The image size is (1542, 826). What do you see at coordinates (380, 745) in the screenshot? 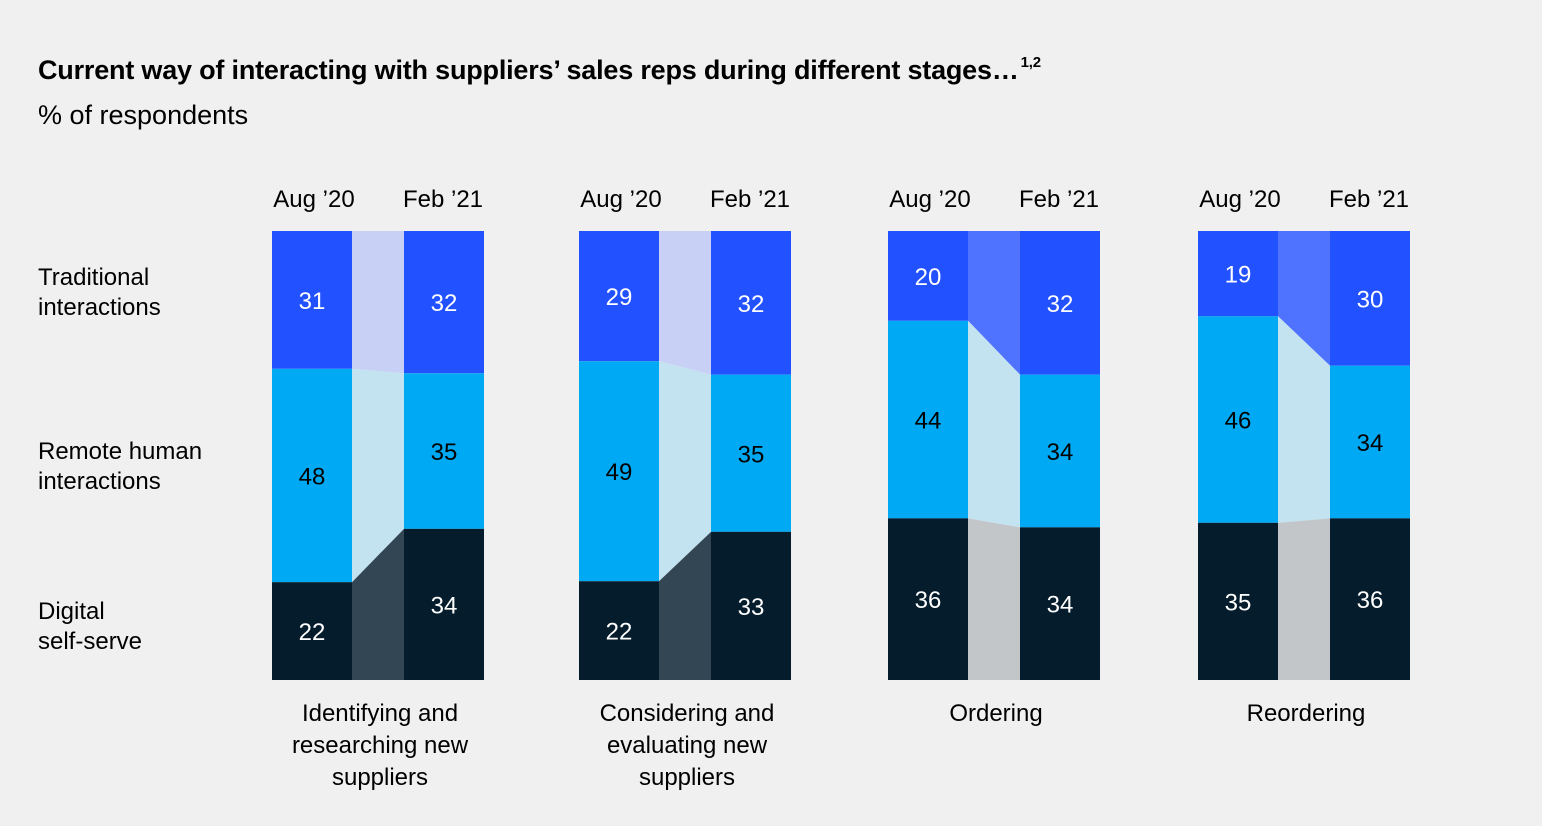
I see `group-label: Identifying and researching new suppliers` at bounding box center [380, 745].